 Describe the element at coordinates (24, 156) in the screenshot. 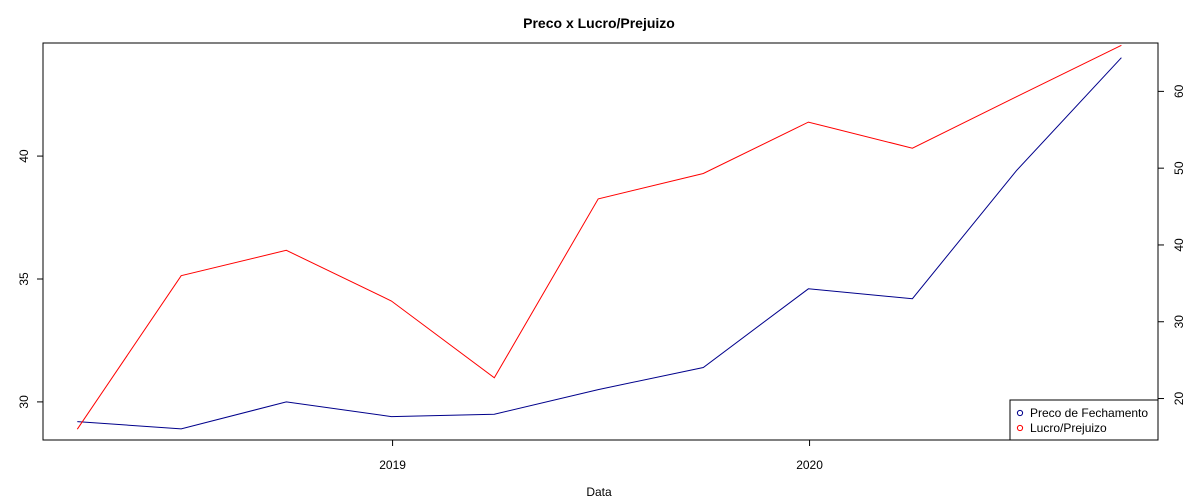

I see `left-axis-tick-label: 40` at that location.